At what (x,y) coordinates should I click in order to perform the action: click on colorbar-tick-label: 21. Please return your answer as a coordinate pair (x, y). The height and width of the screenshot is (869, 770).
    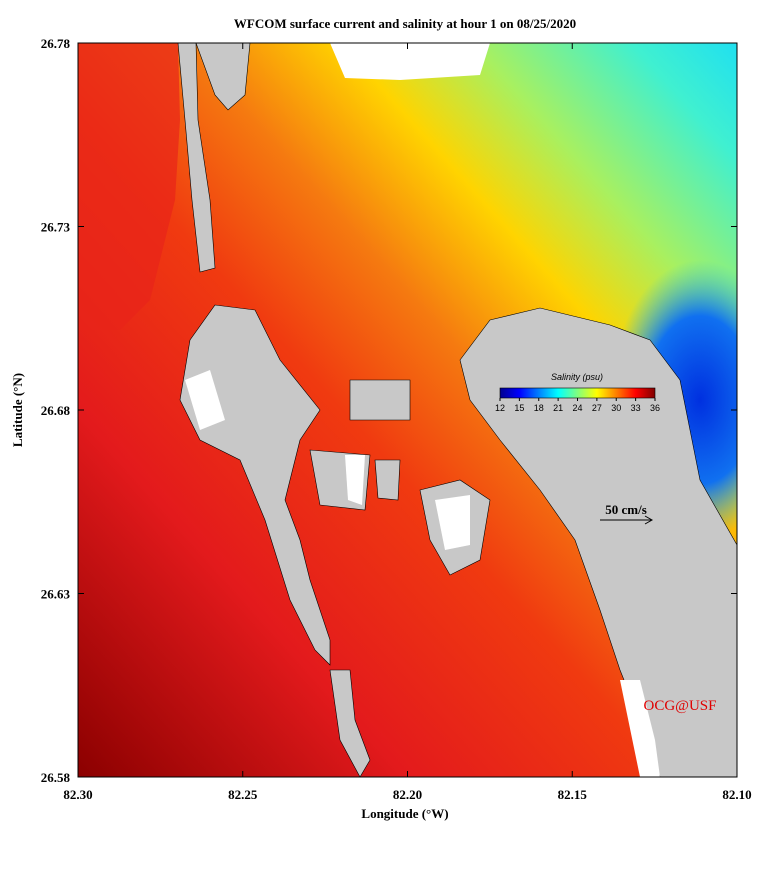
    Looking at the image, I should click on (558, 408).